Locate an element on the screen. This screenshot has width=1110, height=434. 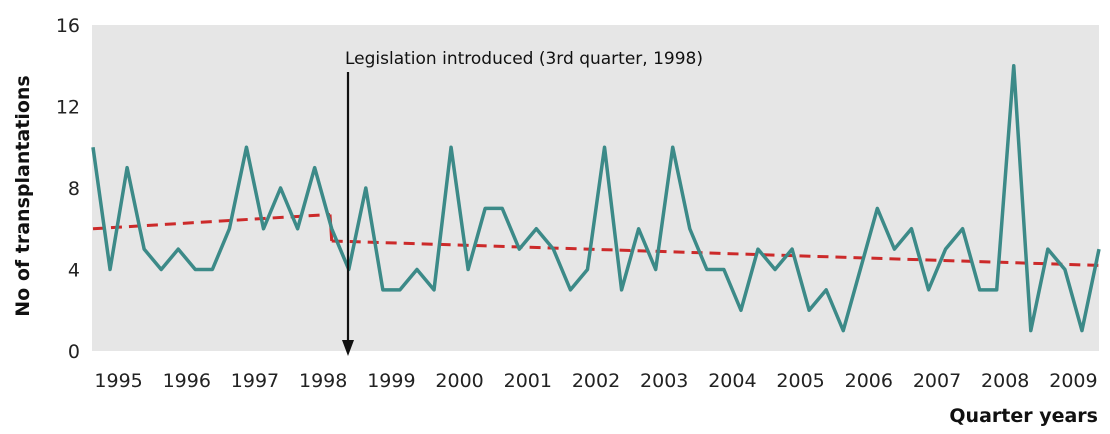
x-tick-label: 1997 is located at coordinates (255, 381).